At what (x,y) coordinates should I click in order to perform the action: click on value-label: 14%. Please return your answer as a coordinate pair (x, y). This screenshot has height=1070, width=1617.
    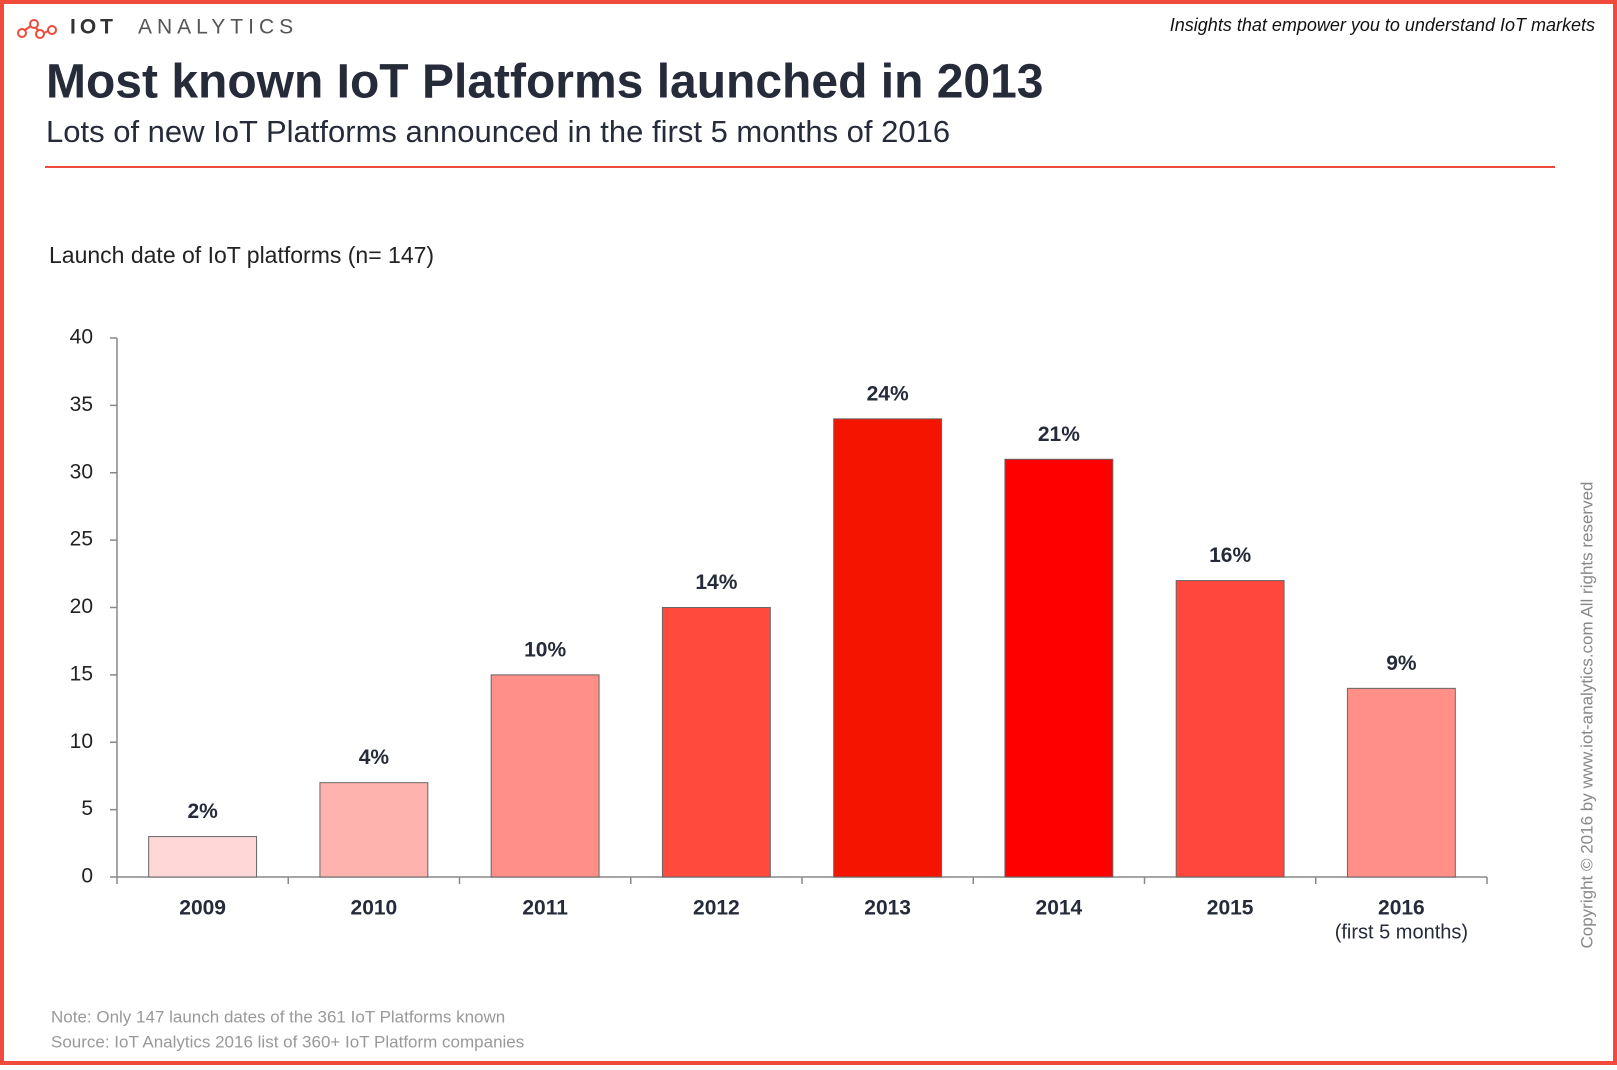
    Looking at the image, I should click on (716, 582).